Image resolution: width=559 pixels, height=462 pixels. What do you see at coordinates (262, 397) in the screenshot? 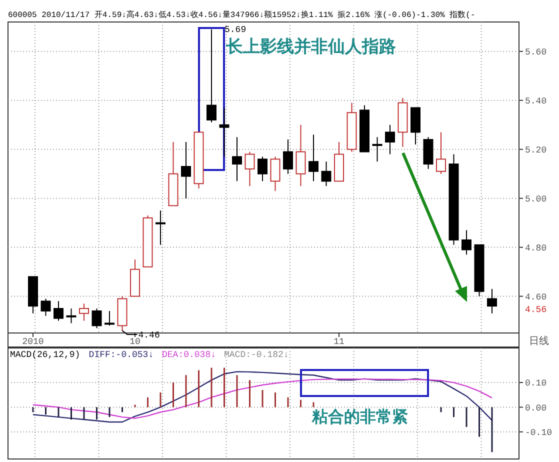
I see `line-series` at bounding box center [262, 397].